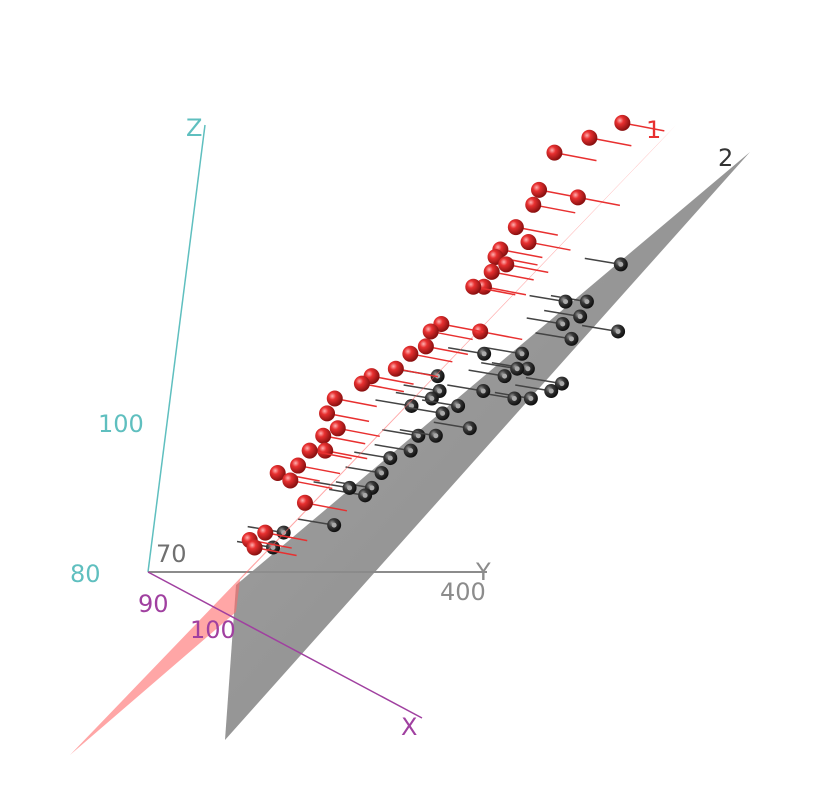  Describe the element at coordinates (653, 130) in the screenshot. I see `plane-label-1: 1` at that location.